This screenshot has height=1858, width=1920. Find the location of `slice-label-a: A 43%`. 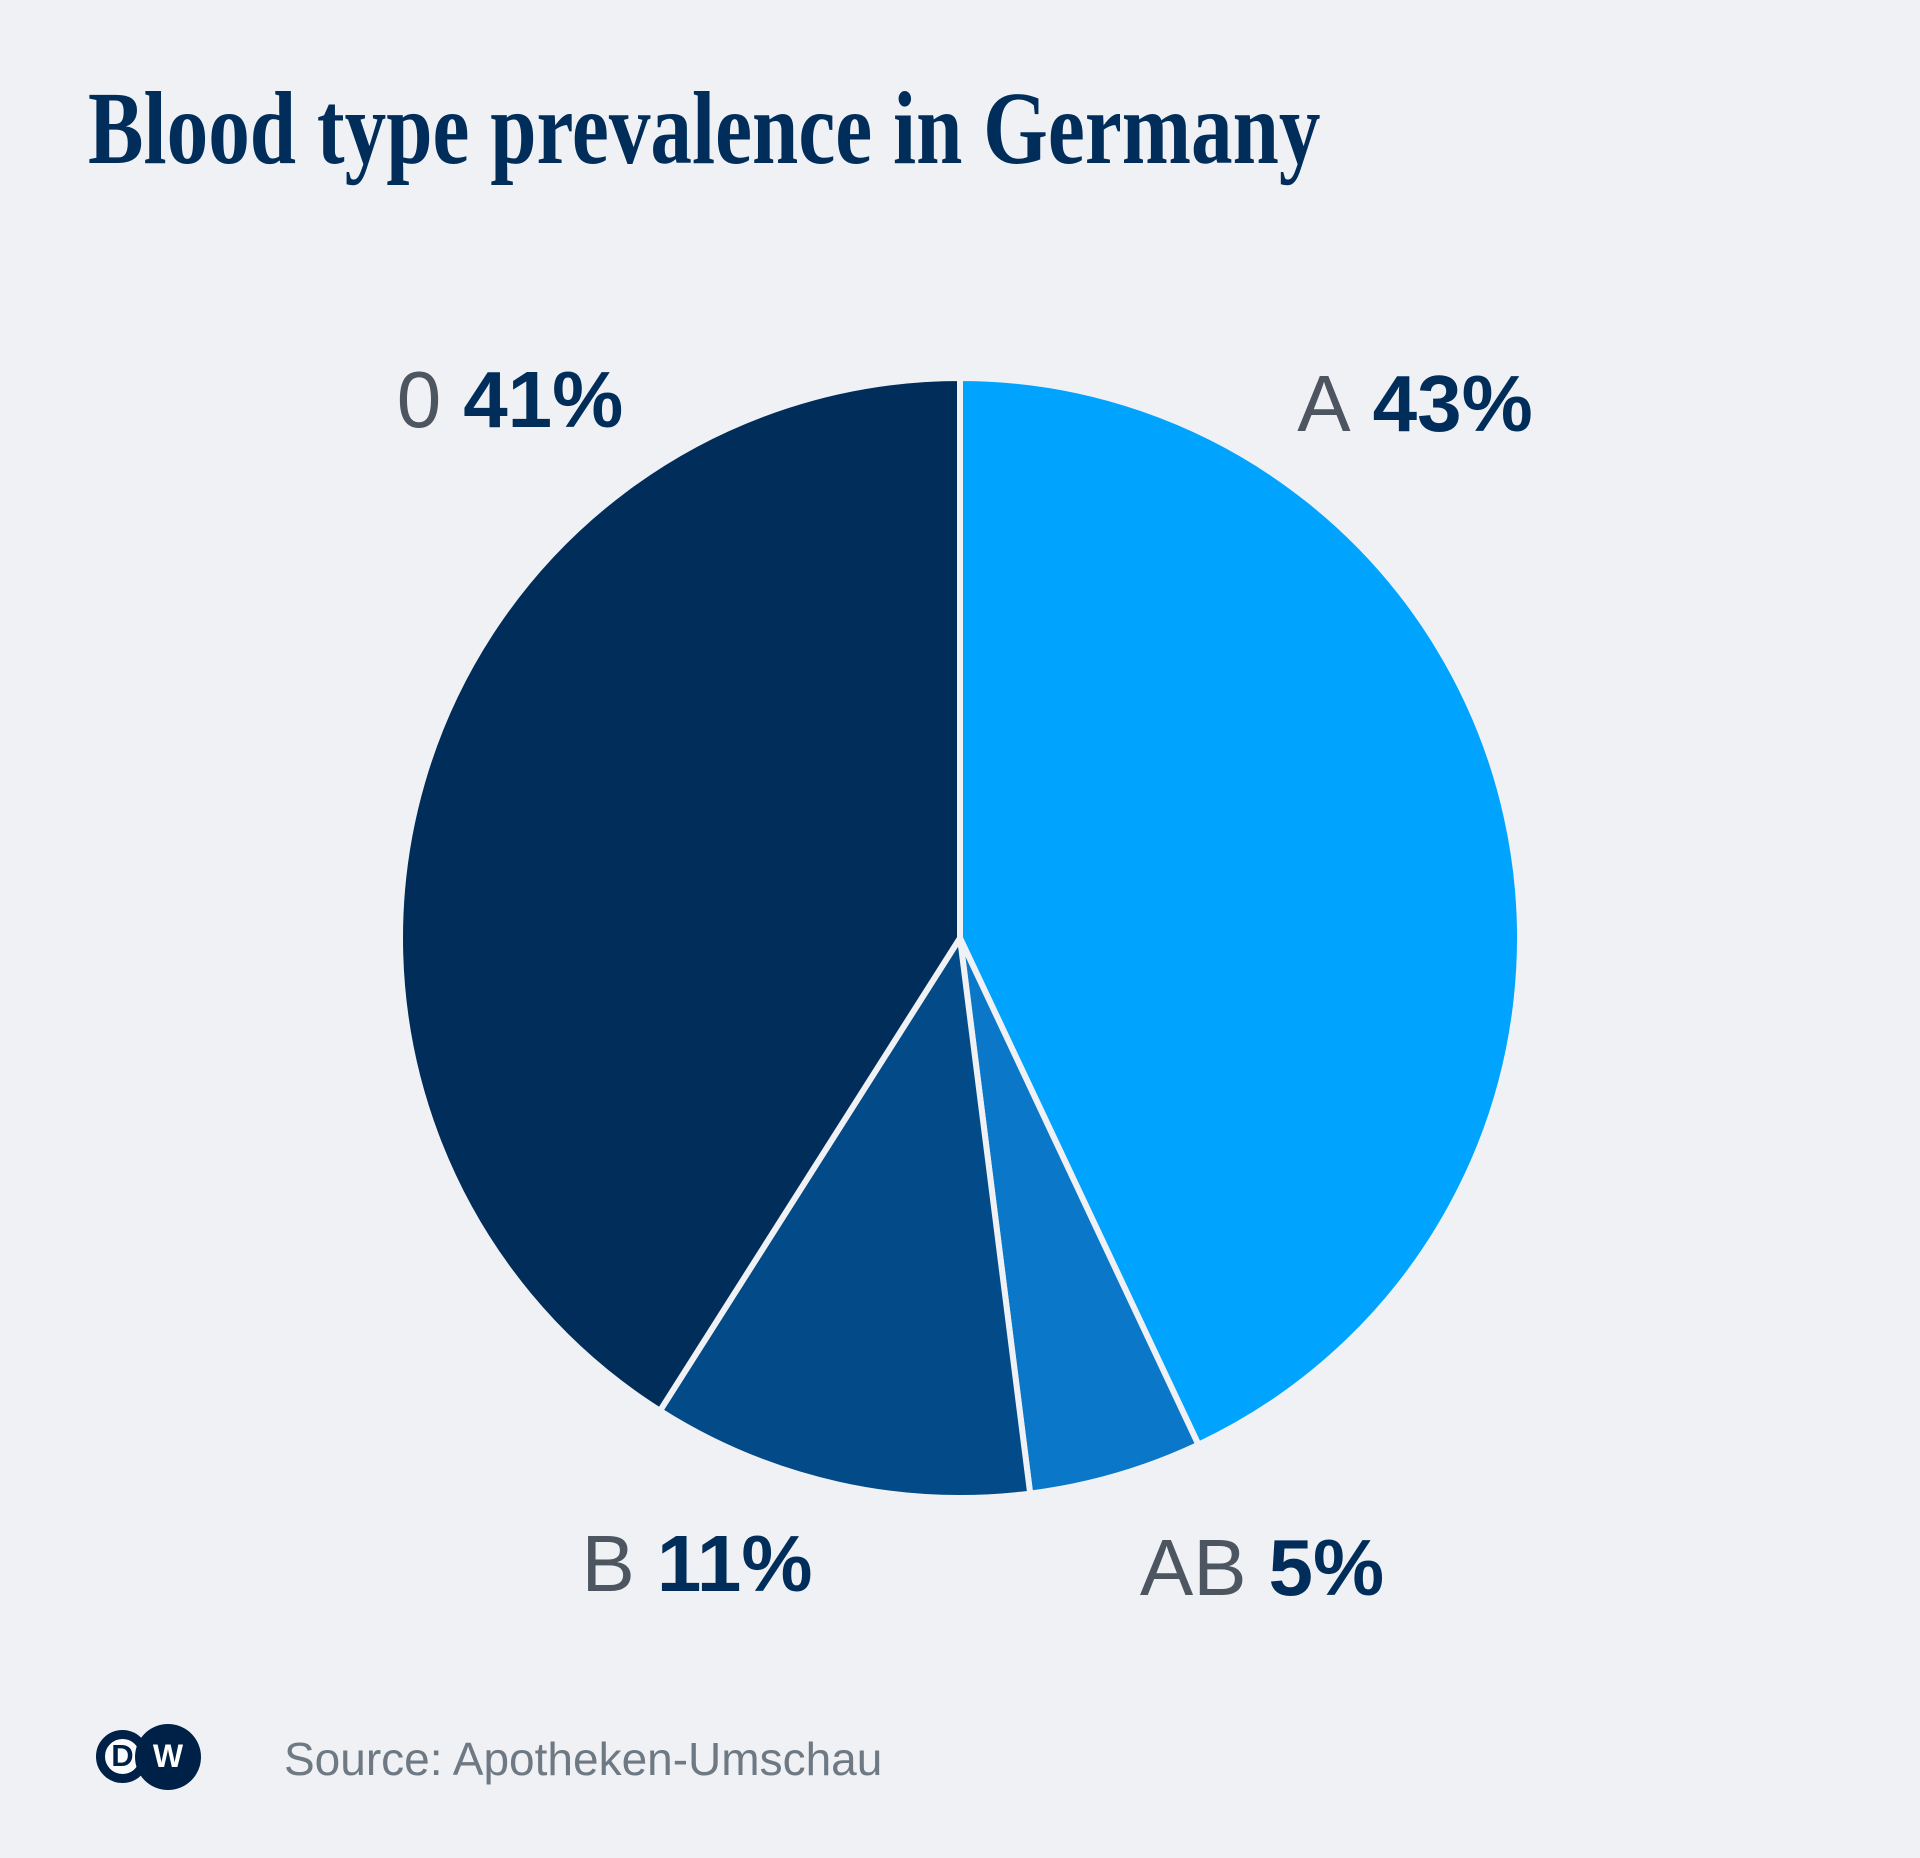

slice-label-a: A 43% is located at coordinates (1414, 404).